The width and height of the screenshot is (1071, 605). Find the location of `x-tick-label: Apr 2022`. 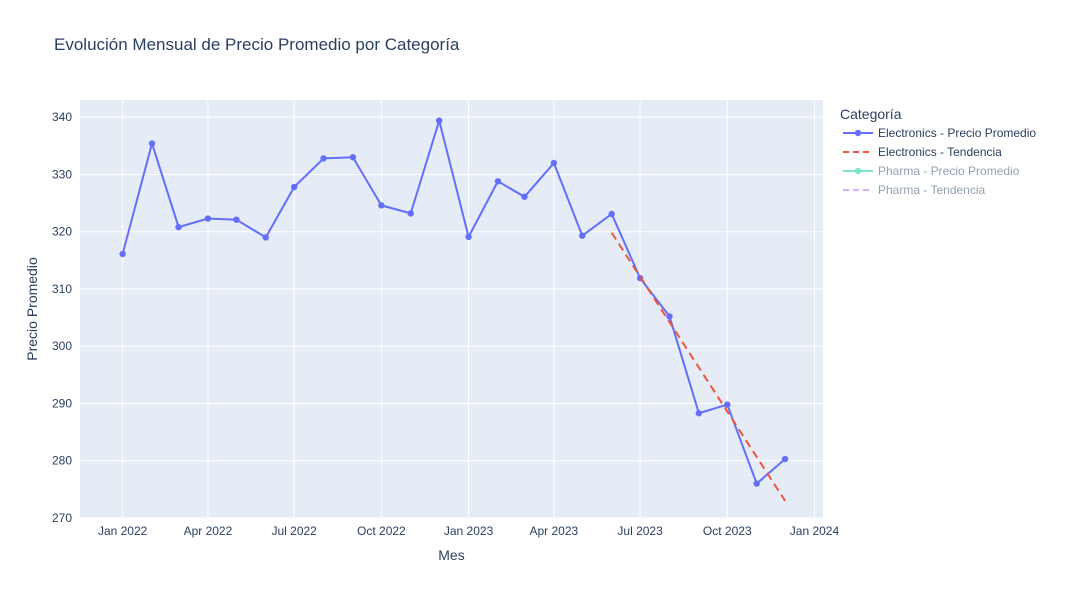

x-tick-label: Apr 2022 is located at coordinates (208, 531).